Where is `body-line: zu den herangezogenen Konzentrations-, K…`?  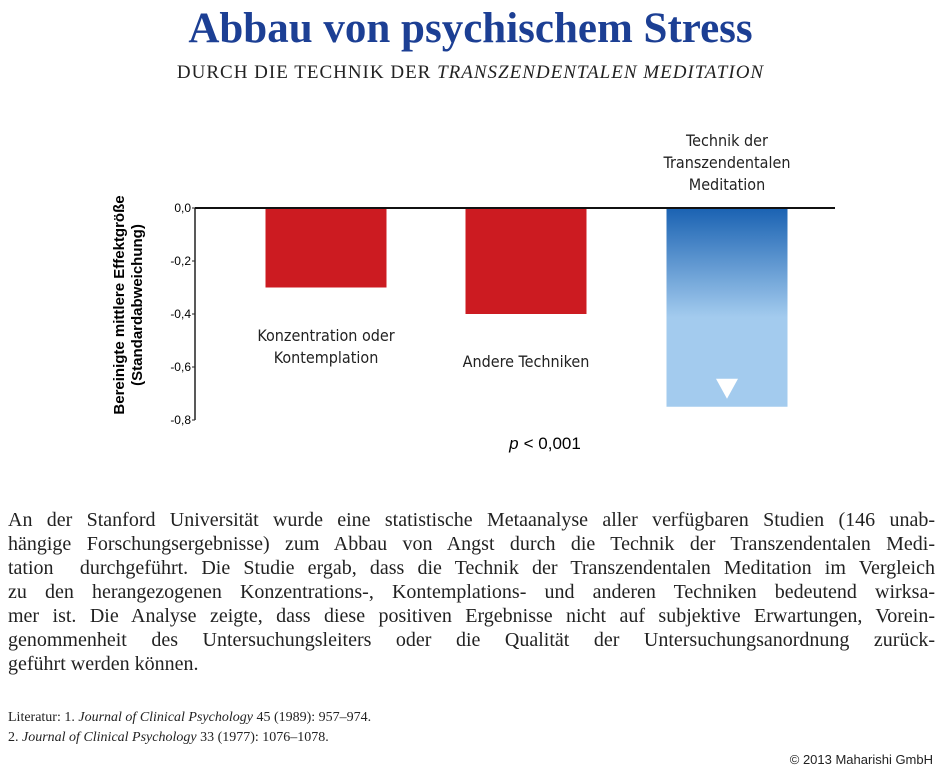
body-line: zu den herangezogenen Konzentrations-, K… is located at coordinates (471, 592).